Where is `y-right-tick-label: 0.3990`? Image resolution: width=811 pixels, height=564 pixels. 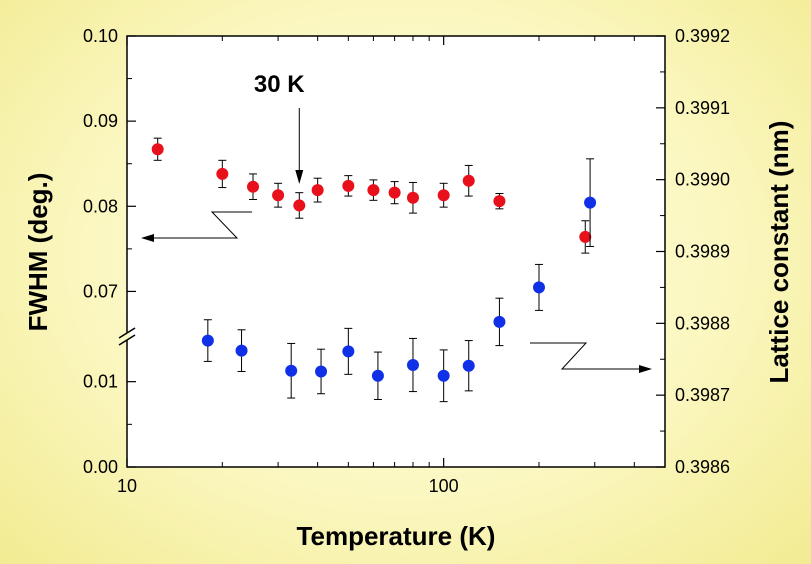 y-right-tick-label: 0.3990 is located at coordinates (702, 180).